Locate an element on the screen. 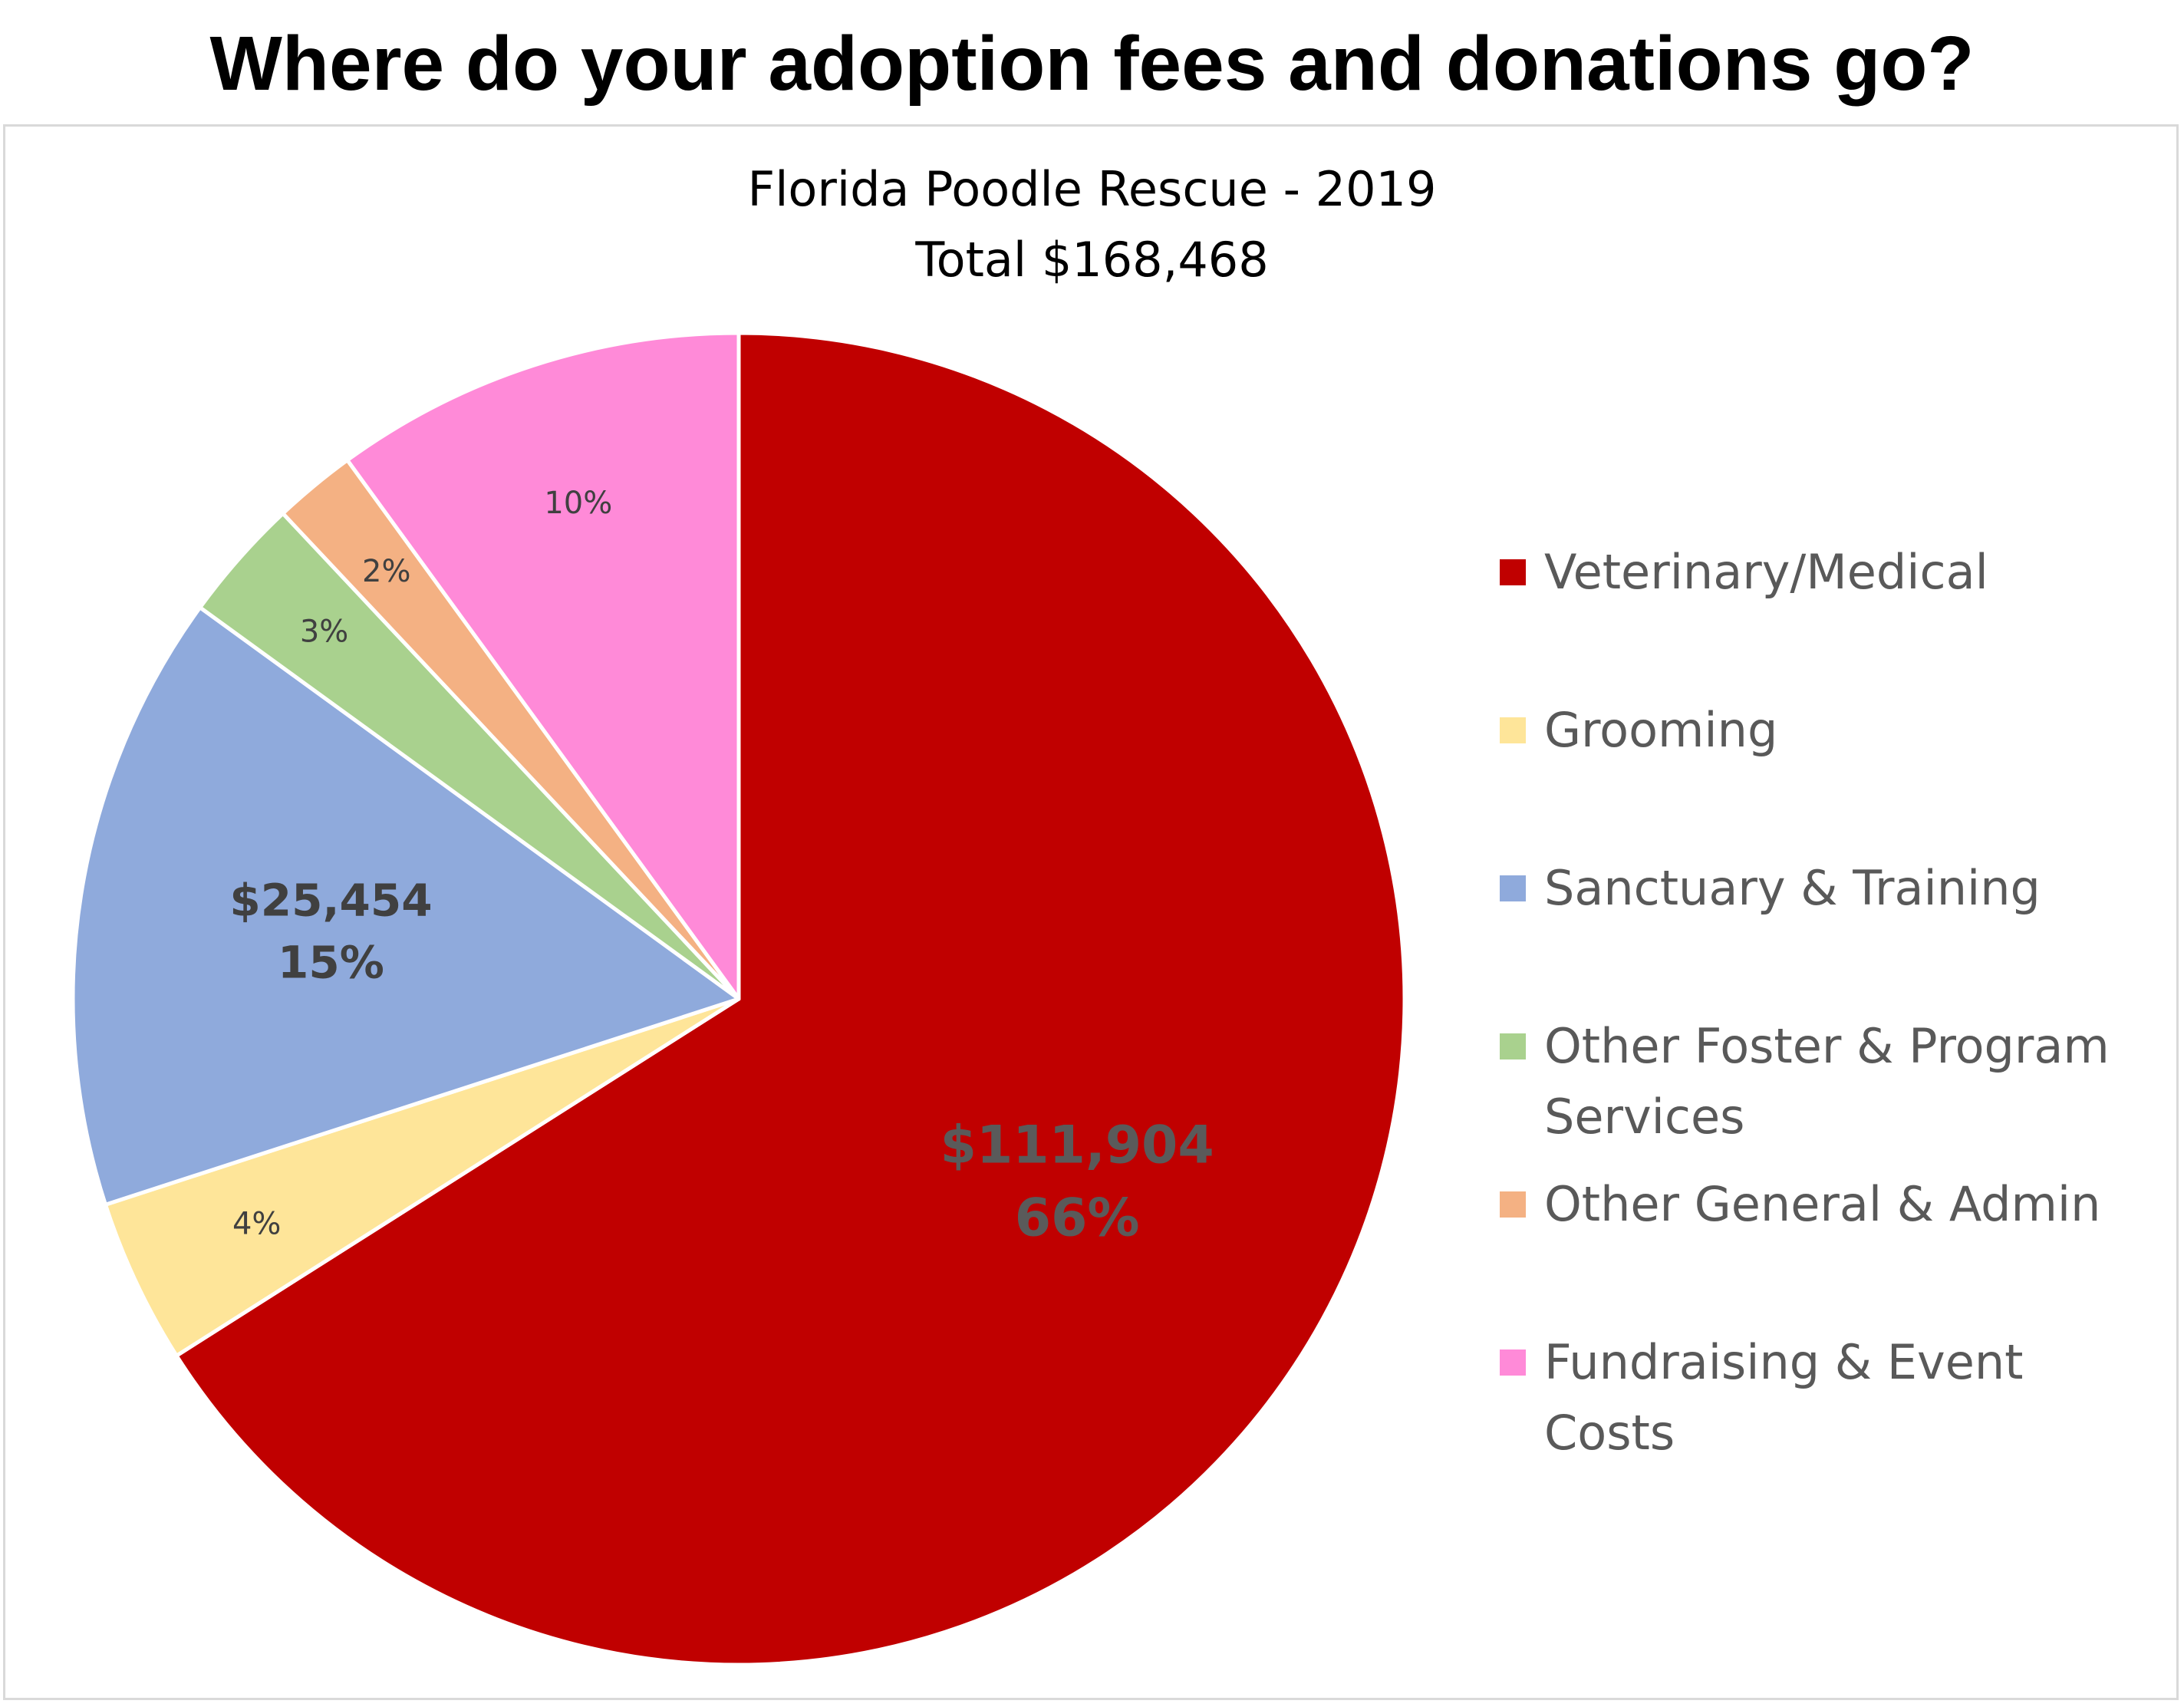 This screenshot has width=2184, height=1707. slice-amount-label: $111,904 is located at coordinates (1077, 1145).